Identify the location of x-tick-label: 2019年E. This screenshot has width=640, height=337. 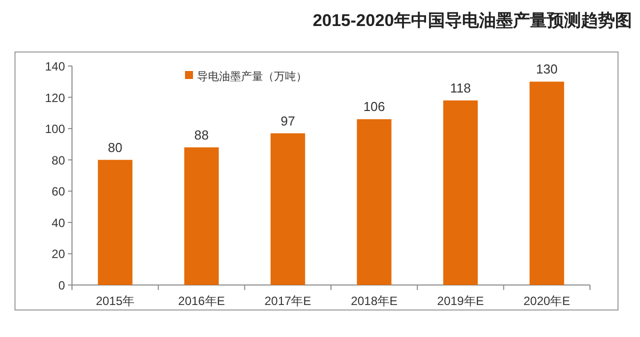
(460, 301).